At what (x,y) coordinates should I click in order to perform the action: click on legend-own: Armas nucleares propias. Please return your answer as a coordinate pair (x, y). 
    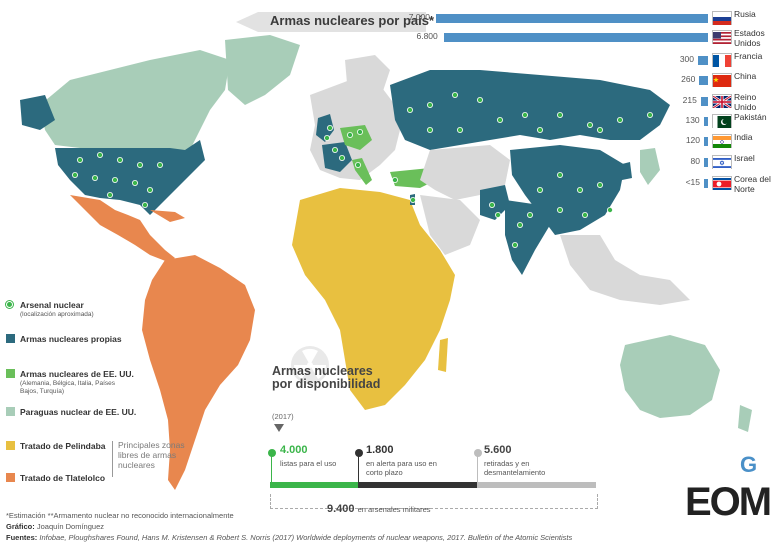
    Looking at the image, I should click on (71, 339).